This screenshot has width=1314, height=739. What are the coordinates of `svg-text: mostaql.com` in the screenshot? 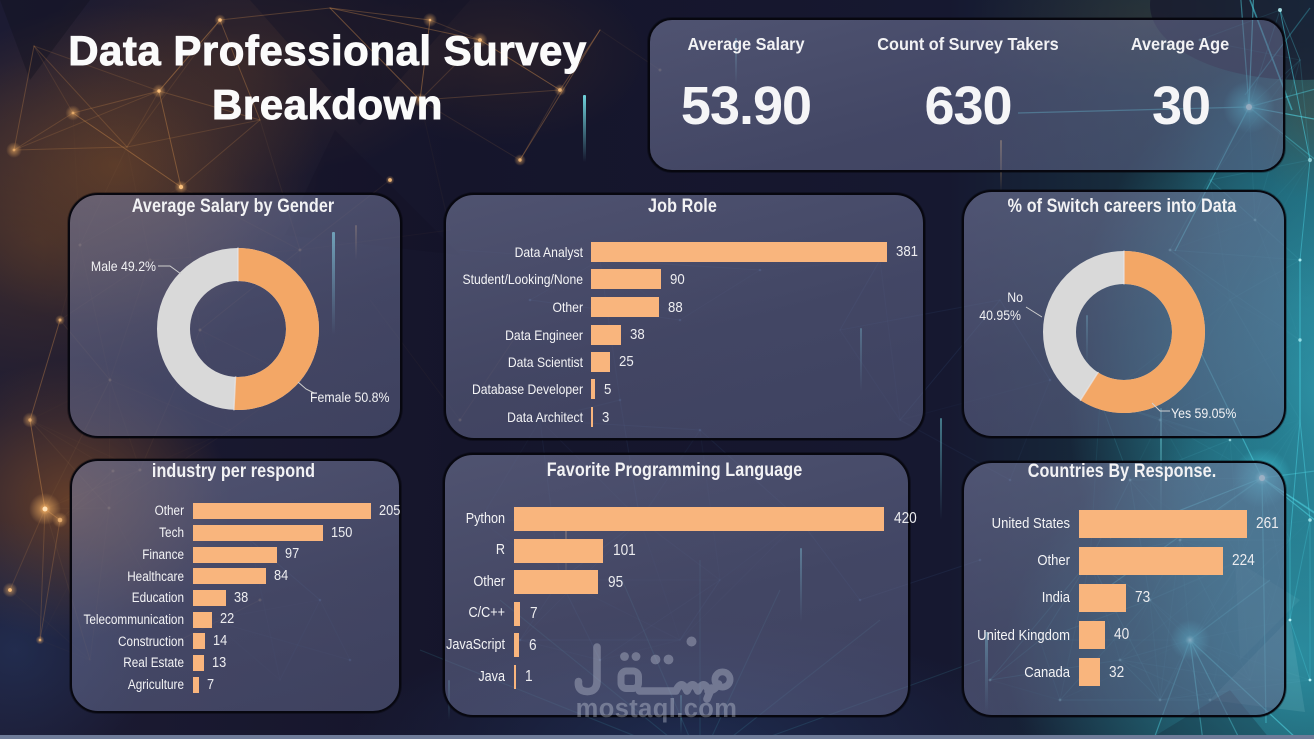 It's located at (657, 709).